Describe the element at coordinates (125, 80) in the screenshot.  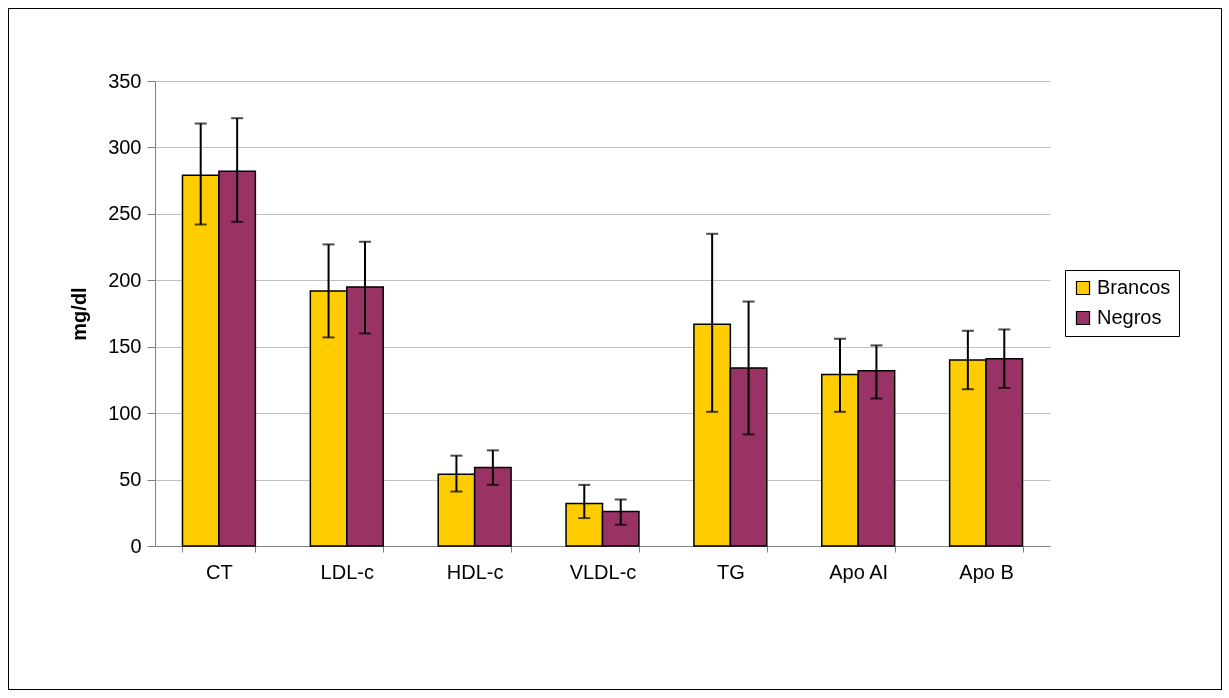
I see `y-tick-label: 350` at that location.